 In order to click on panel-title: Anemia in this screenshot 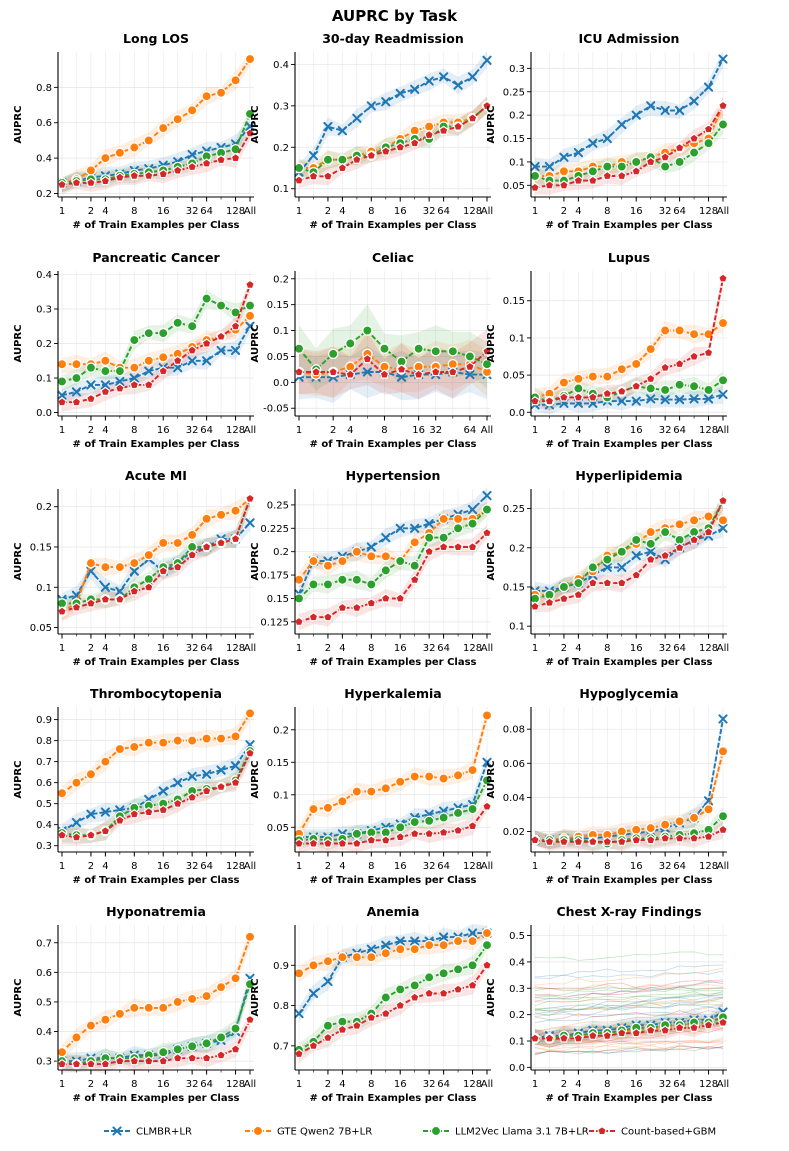, I will do `click(393, 911)`.